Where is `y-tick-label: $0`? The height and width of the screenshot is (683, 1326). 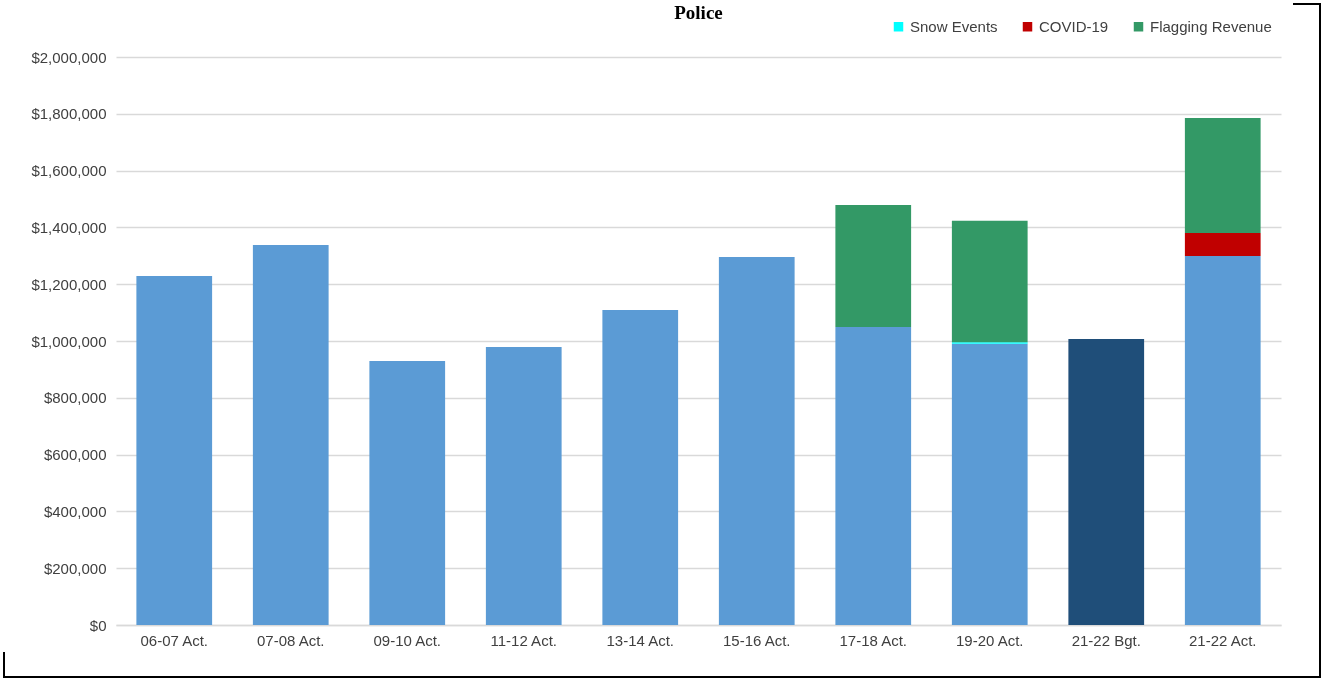 y-tick-label: $0 is located at coordinates (98, 625).